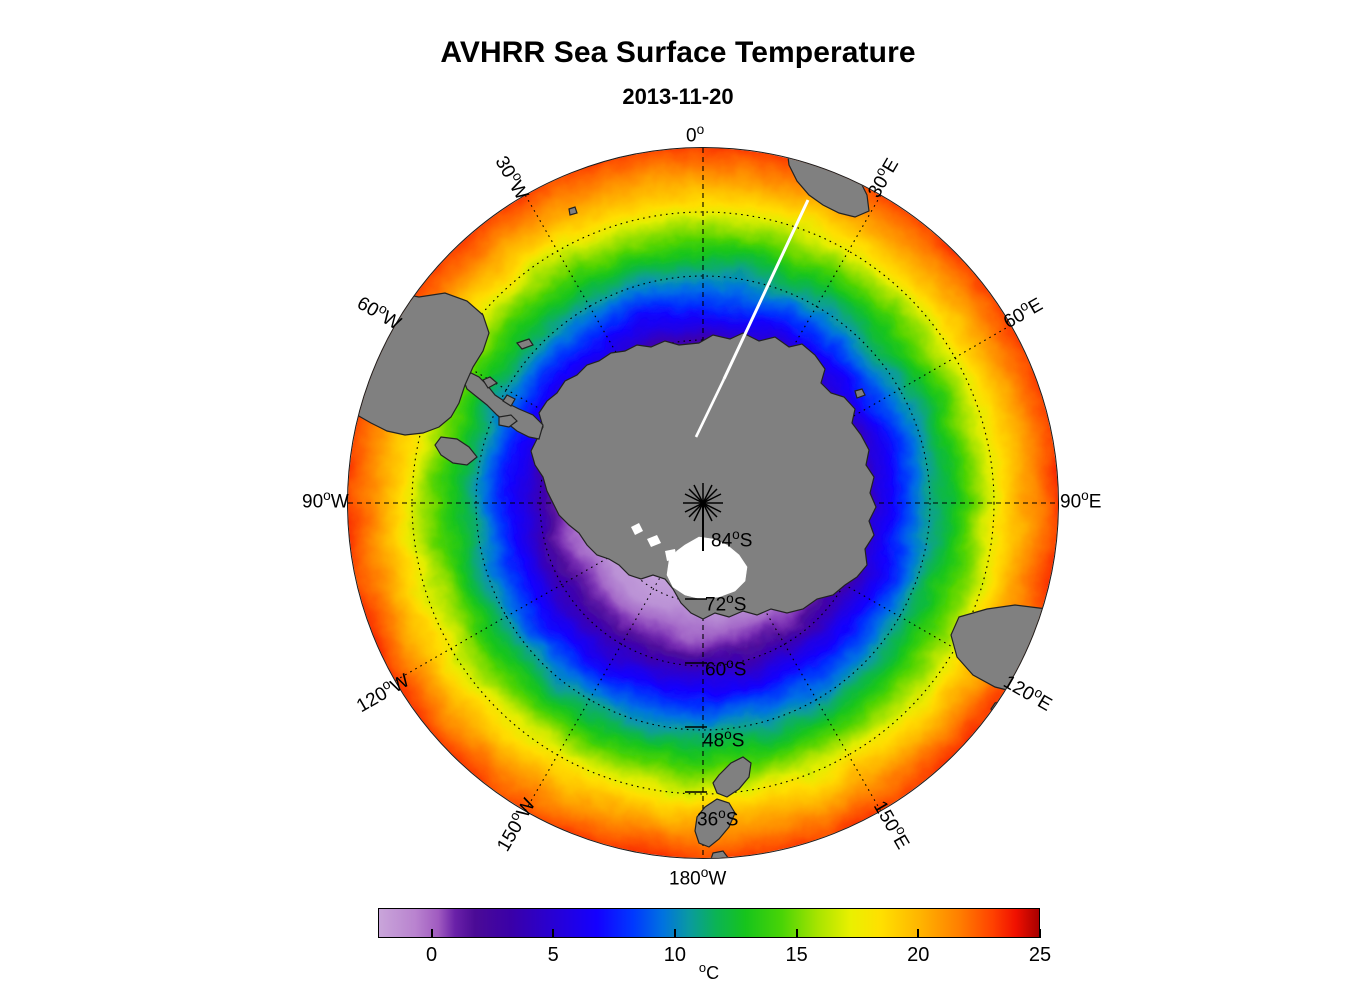 The width and height of the screenshot is (1356, 1000). Describe the element at coordinates (709, 923) in the screenshot. I see `colorbar-gradient` at that location.